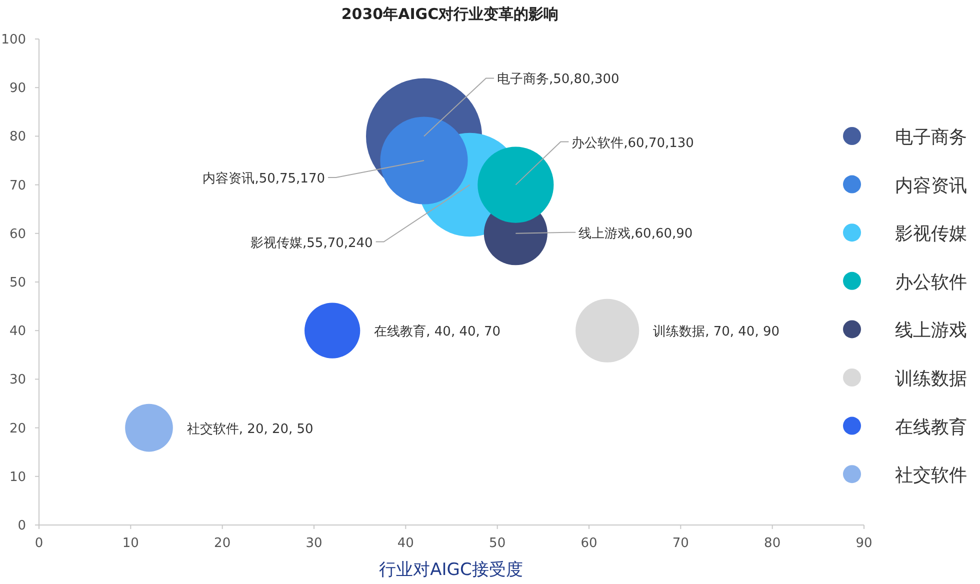  What do you see at coordinates (17, 380) in the screenshot?
I see `y-tick-label: 30` at bounding box center [17, 380].